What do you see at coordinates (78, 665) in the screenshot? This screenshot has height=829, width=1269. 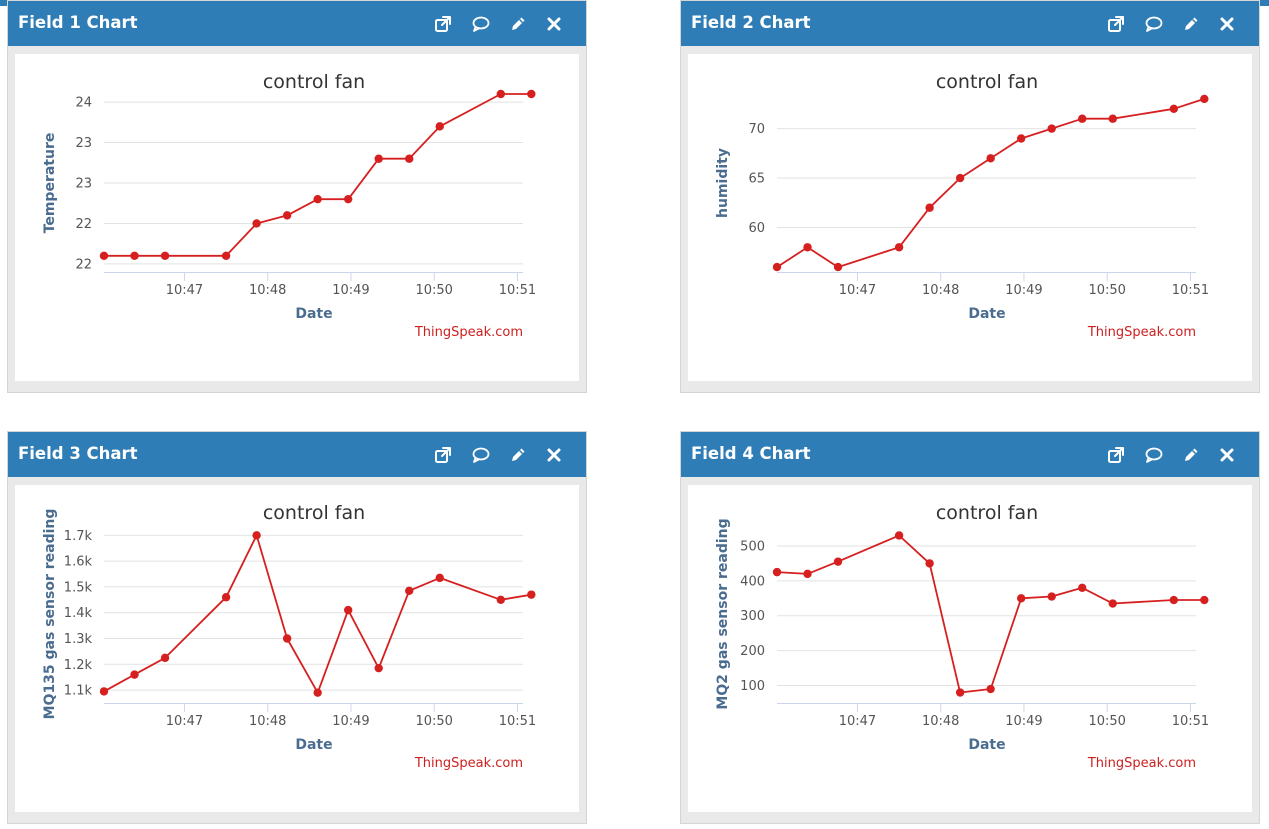 I see `y-tick-label: 1.2k` at bounding box center [78, 665].